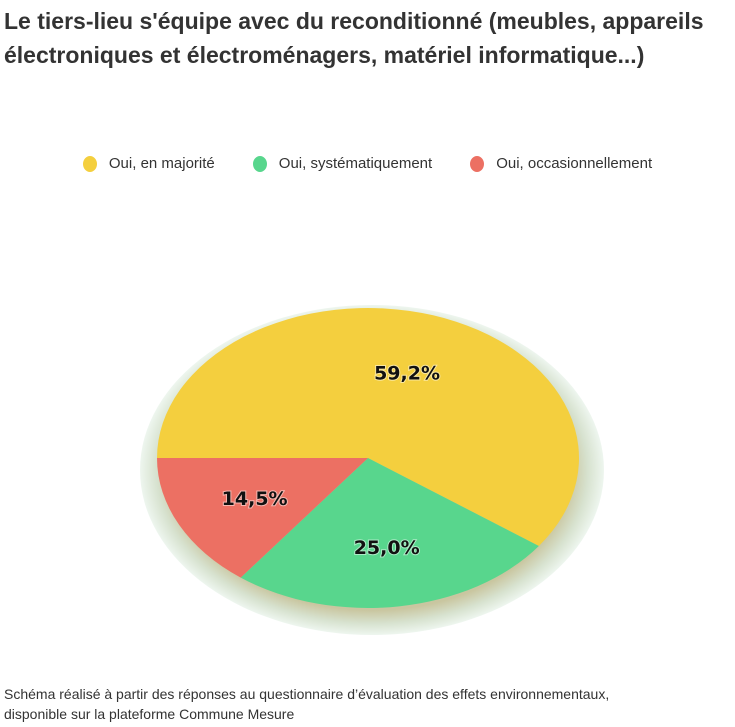 This screenshot has height=727, width=735. Describe the element at coordinates (255, 499) in the screenshot. I see `slice-label: 14,5%` at that location.